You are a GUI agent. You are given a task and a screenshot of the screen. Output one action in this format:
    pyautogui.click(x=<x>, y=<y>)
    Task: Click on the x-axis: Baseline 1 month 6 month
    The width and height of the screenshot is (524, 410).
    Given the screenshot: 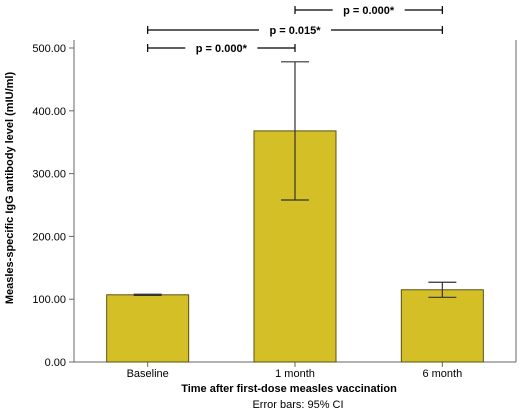 What is the action you would take?
    pyautogui.click(x=295, y=370)
    